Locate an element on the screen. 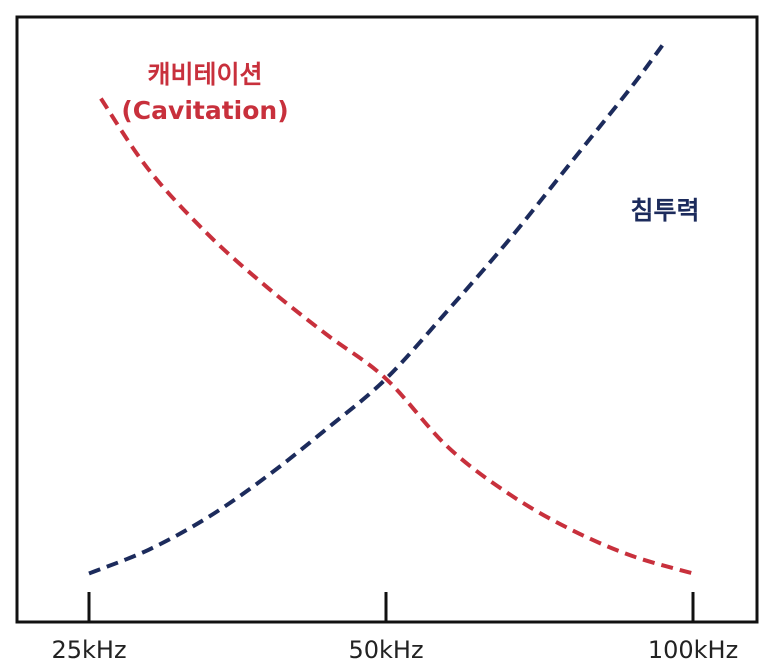 The image size is (773, 671). series-label-penetration-0: 침투력 is located at coordinates (664, 210).